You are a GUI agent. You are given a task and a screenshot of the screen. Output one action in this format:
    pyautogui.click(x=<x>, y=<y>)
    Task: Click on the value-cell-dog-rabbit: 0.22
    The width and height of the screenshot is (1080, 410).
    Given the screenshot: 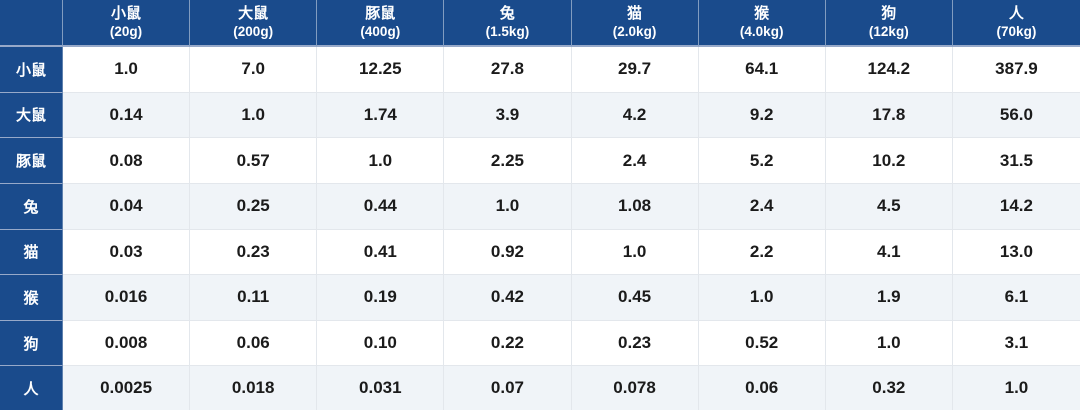 What is the action you would take?
    pyautogui.click(x=508, y=343)
    